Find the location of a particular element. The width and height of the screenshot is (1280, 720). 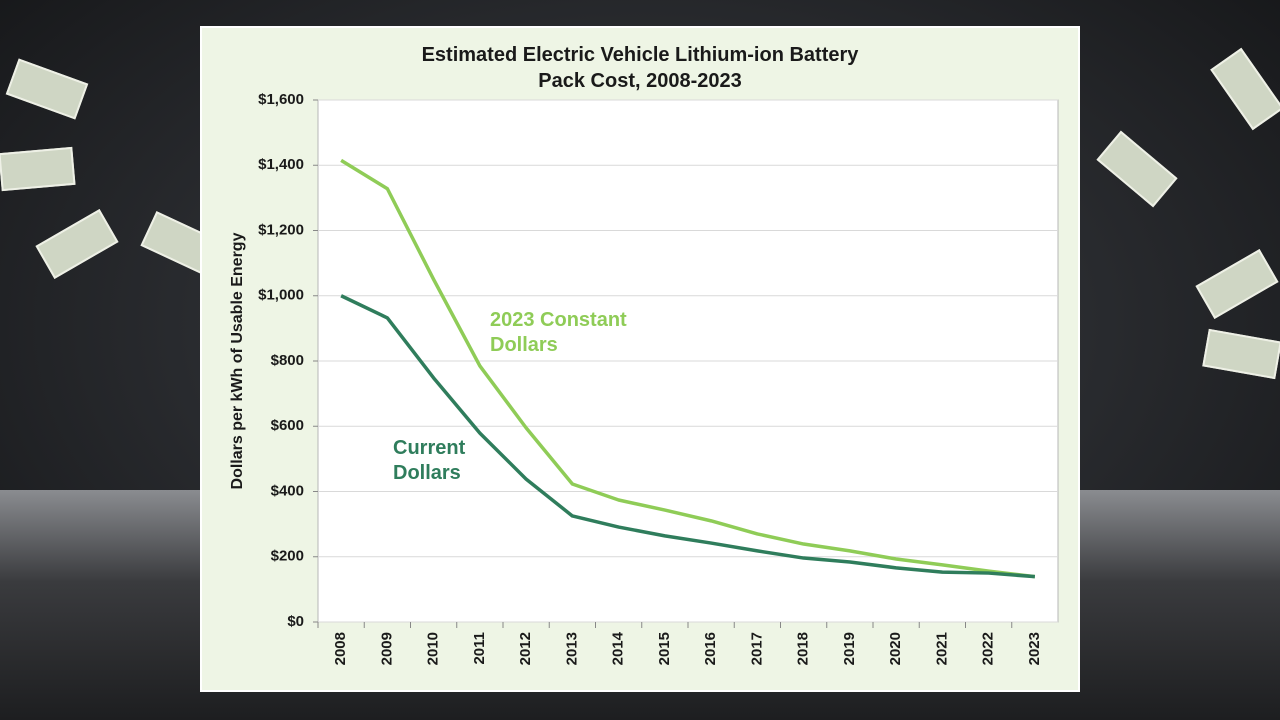

x-tick-label: 2010 is located at coordinates (433, 648).